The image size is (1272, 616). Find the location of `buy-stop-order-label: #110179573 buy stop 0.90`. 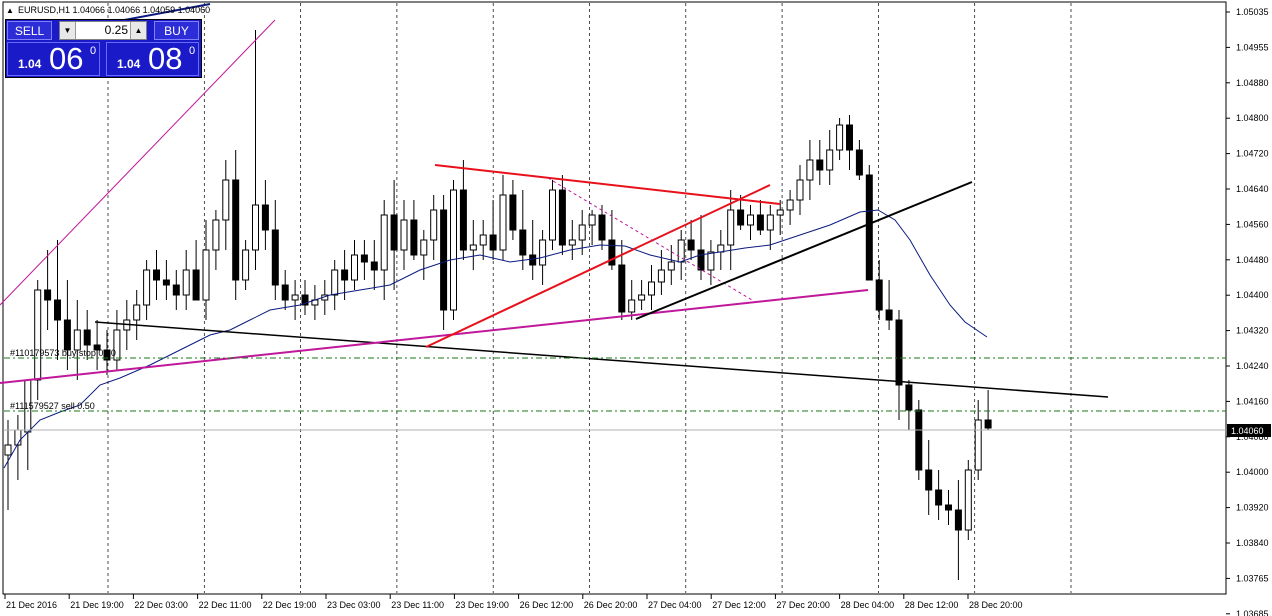

buy-stop-order-label: #110179573 buy stop 0.90 is located at coordinates (63, 353).